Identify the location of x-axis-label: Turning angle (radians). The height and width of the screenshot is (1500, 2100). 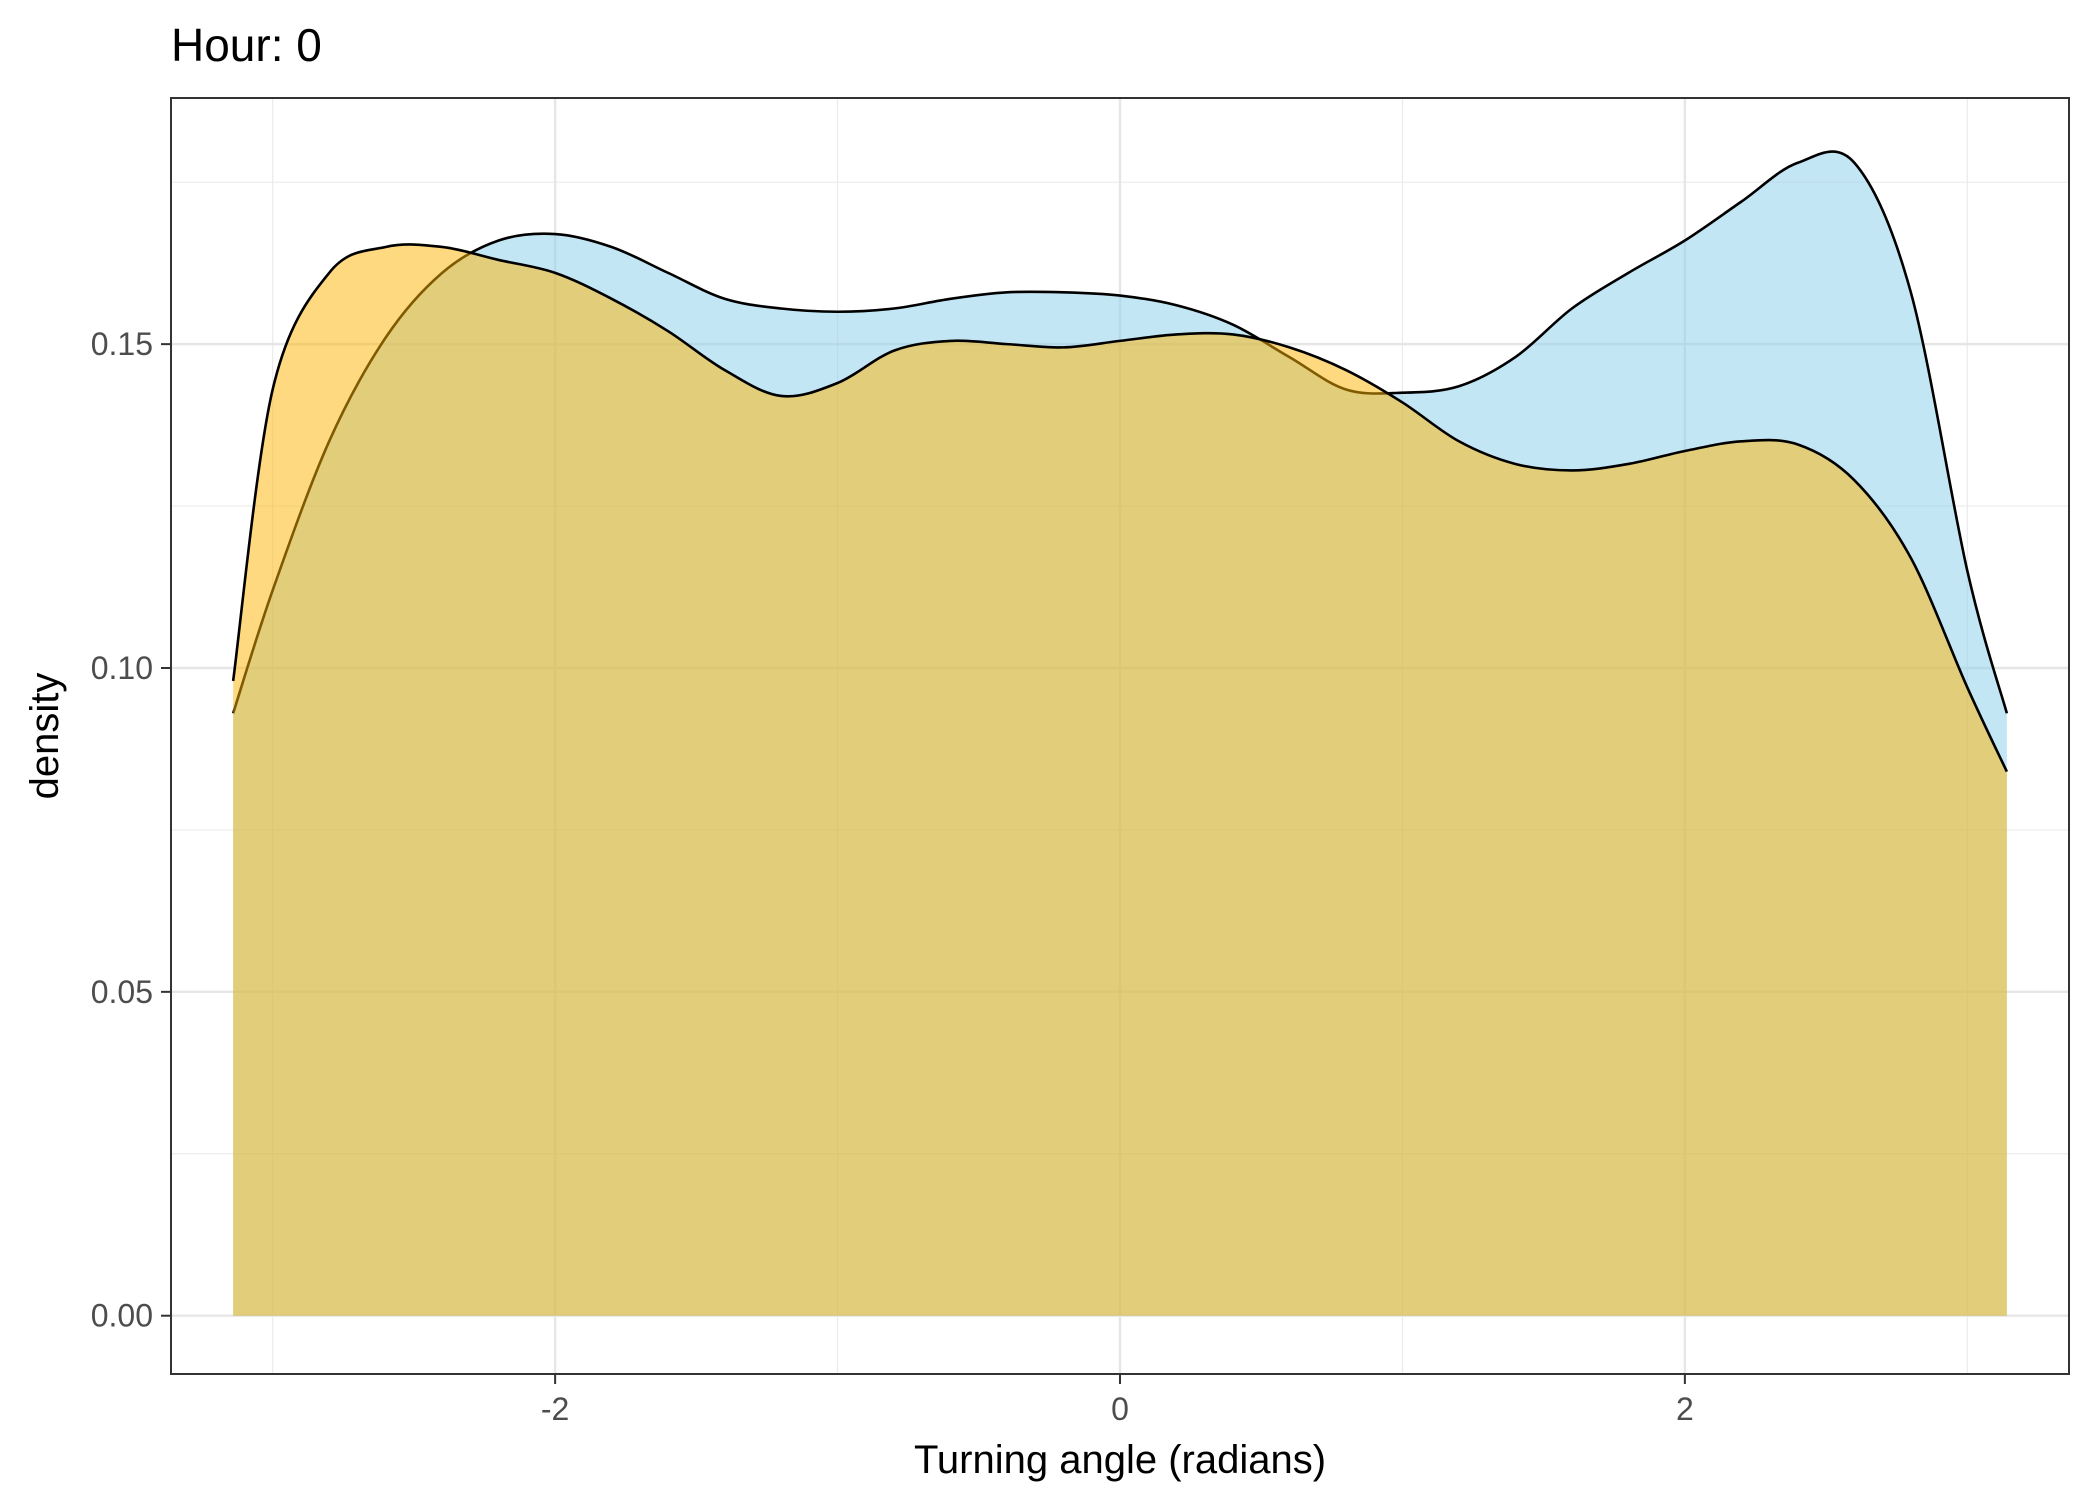
(1120, 1460).